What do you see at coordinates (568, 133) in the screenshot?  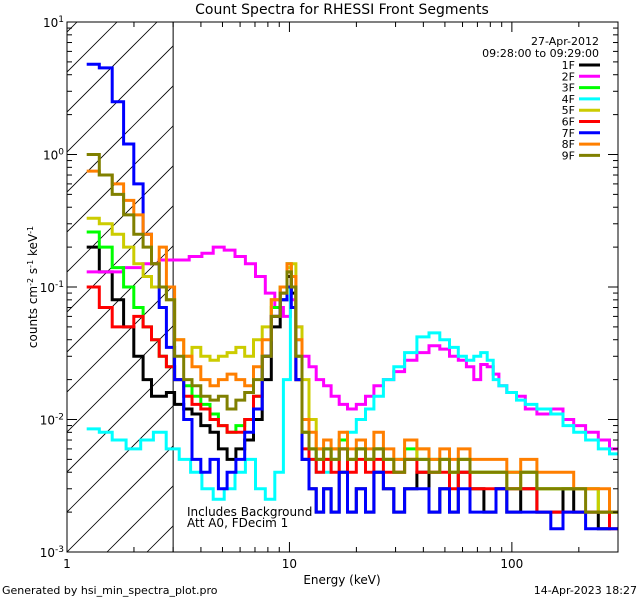 I see `legend-label-7f: 7F` at bounding box center [568, 133].